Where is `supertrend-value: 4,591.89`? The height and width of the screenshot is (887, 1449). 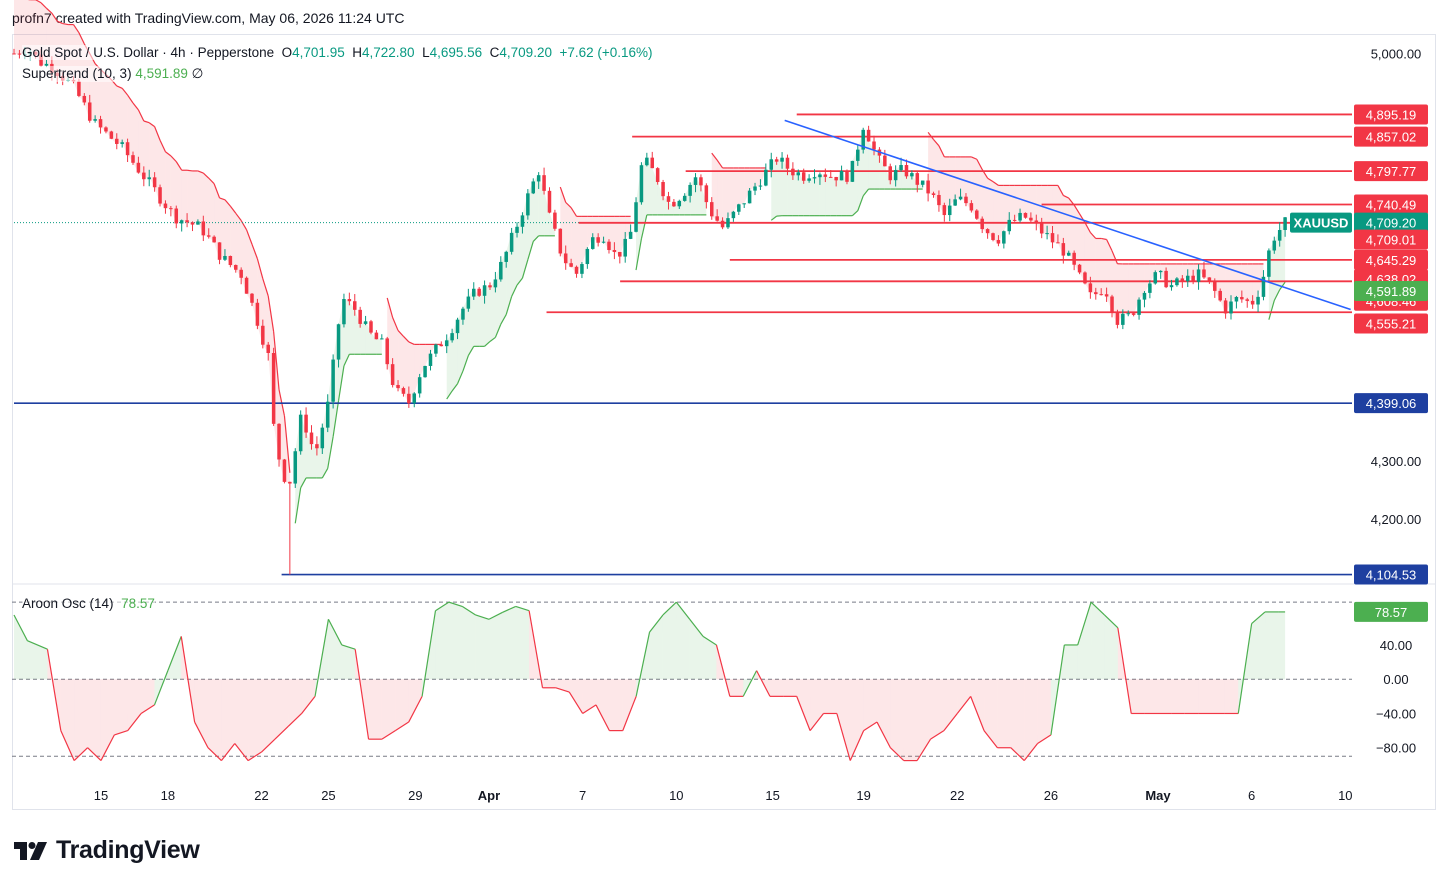
supertrend-value: 4,591.89 is located at coordinates (161, 73).